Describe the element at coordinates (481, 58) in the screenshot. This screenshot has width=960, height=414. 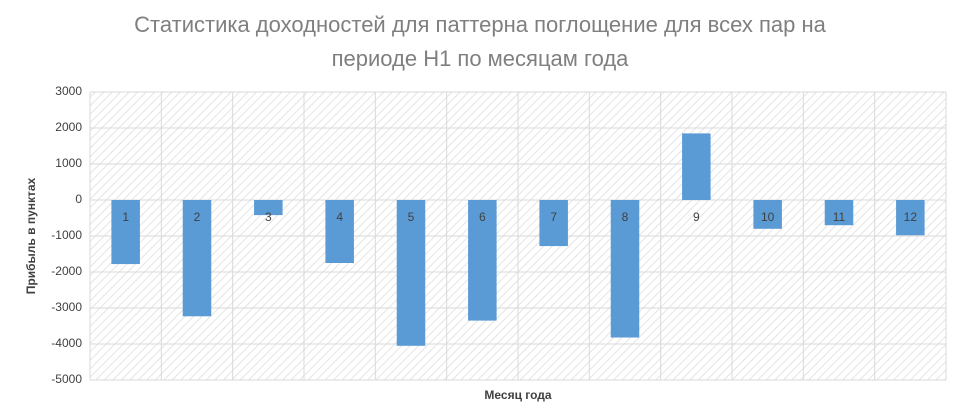
I see `chart-title: периоде H1 по месяцам года` at that location.